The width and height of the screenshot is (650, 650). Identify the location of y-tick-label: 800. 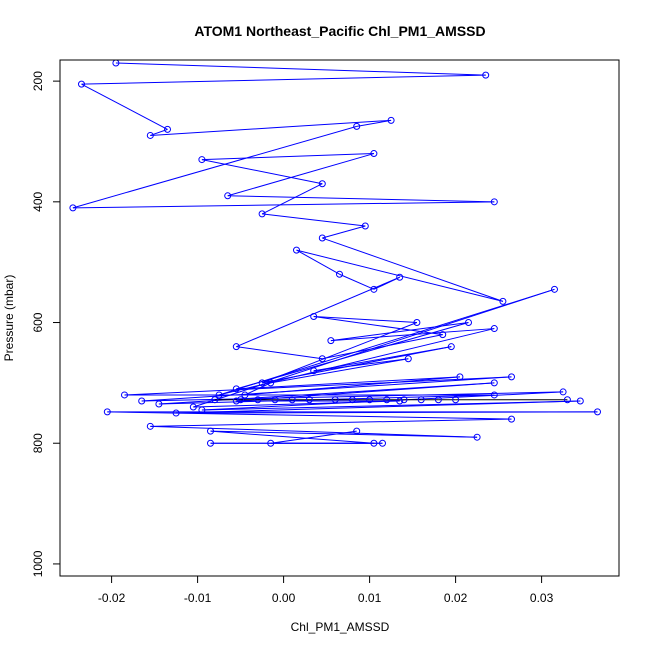
(38, 443).